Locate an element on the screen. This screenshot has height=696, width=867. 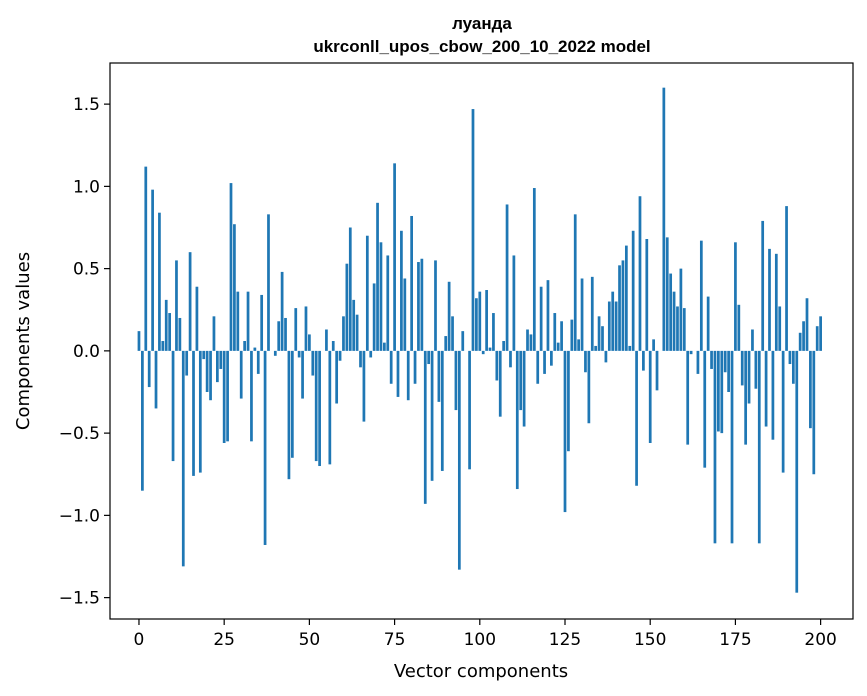
y-tick-label: 0.0 is located at coordinates (86, 352).